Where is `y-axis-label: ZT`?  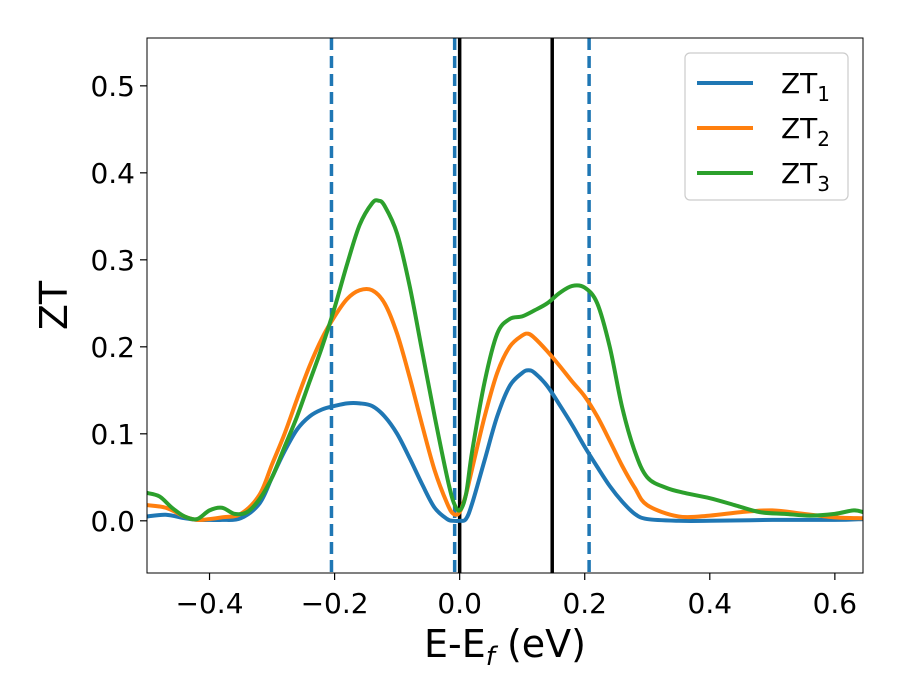 y-axis-label: ZT is located at coordinates (54, 305).